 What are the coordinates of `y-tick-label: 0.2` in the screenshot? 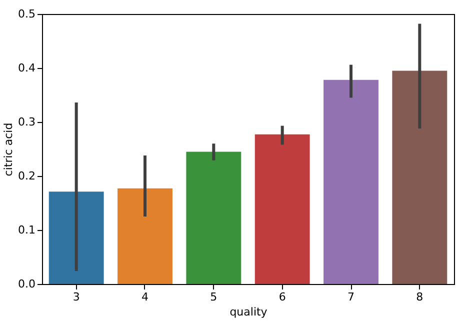 It's located at (27, 176).